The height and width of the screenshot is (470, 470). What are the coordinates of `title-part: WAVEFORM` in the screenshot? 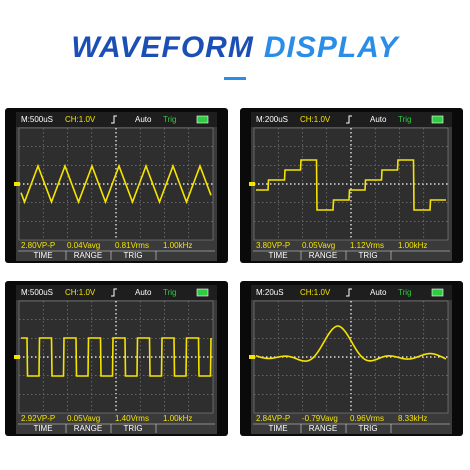 It's located at (162, 47).